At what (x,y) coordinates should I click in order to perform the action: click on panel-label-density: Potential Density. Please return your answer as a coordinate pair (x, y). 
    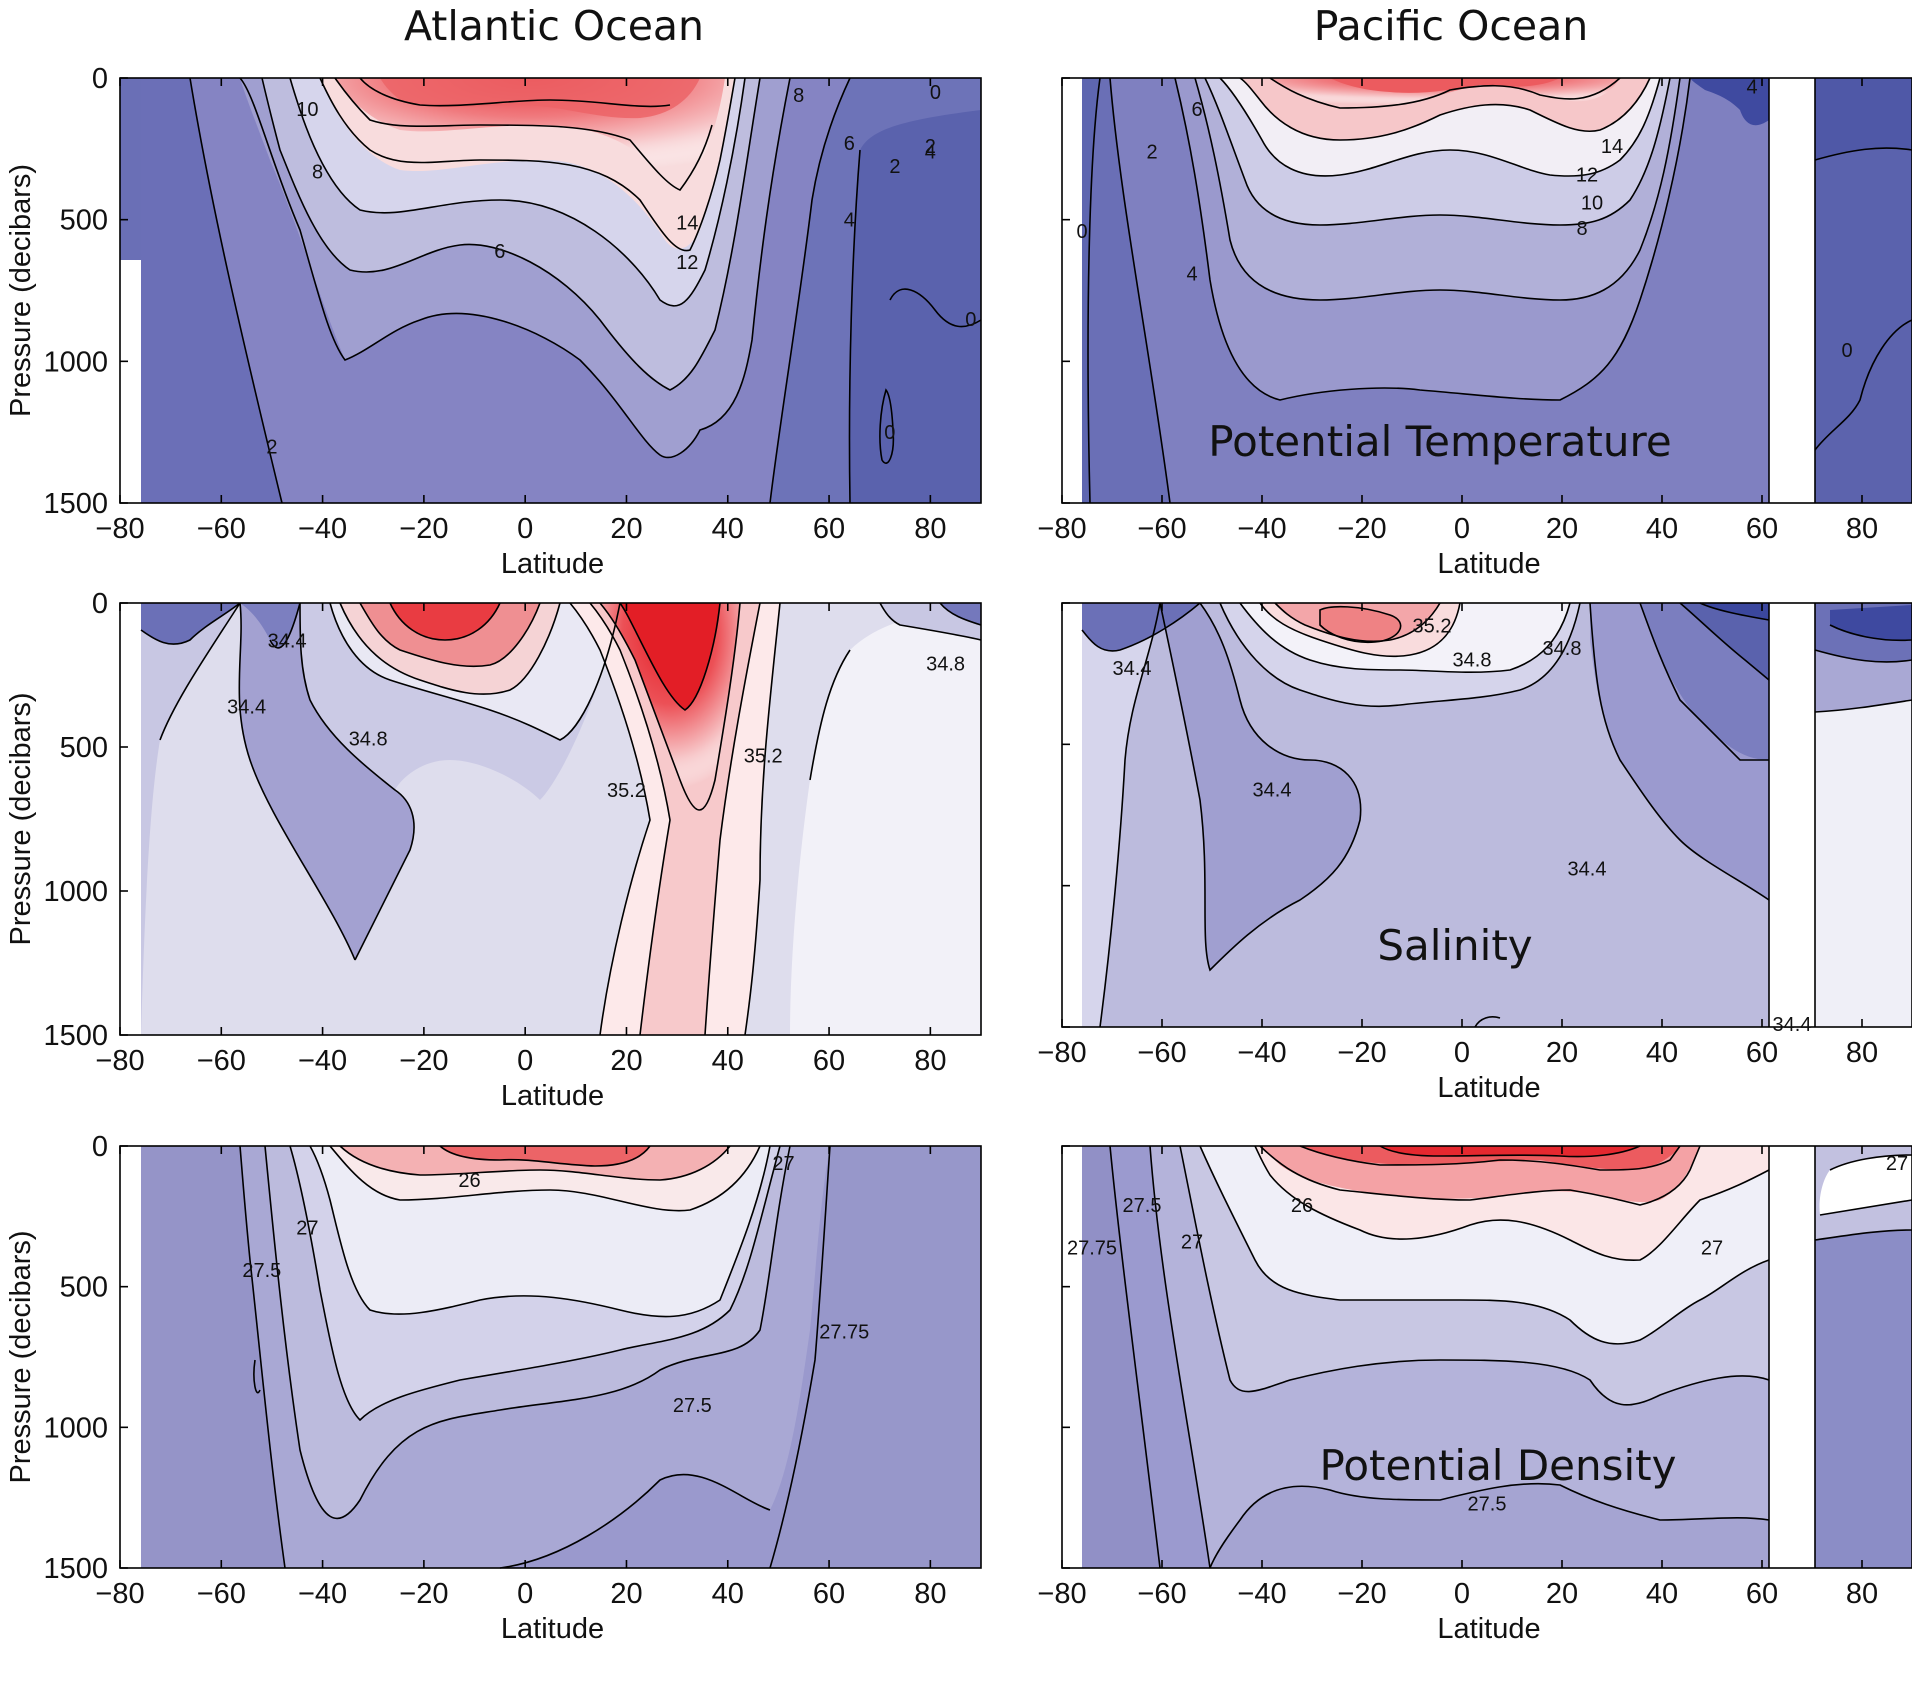
    Looking at the image, I should click on (1497, 1465).